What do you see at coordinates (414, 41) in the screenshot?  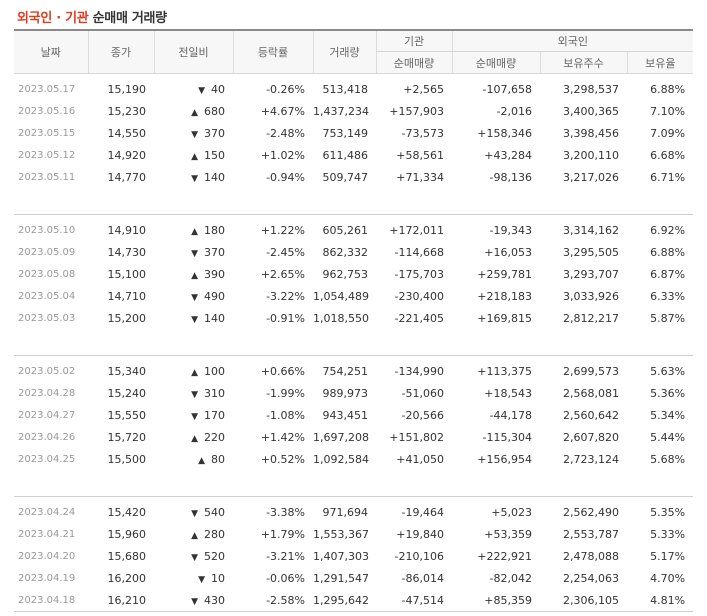 I see `header-institution-group: 기관` at bounding box center [414, 41].